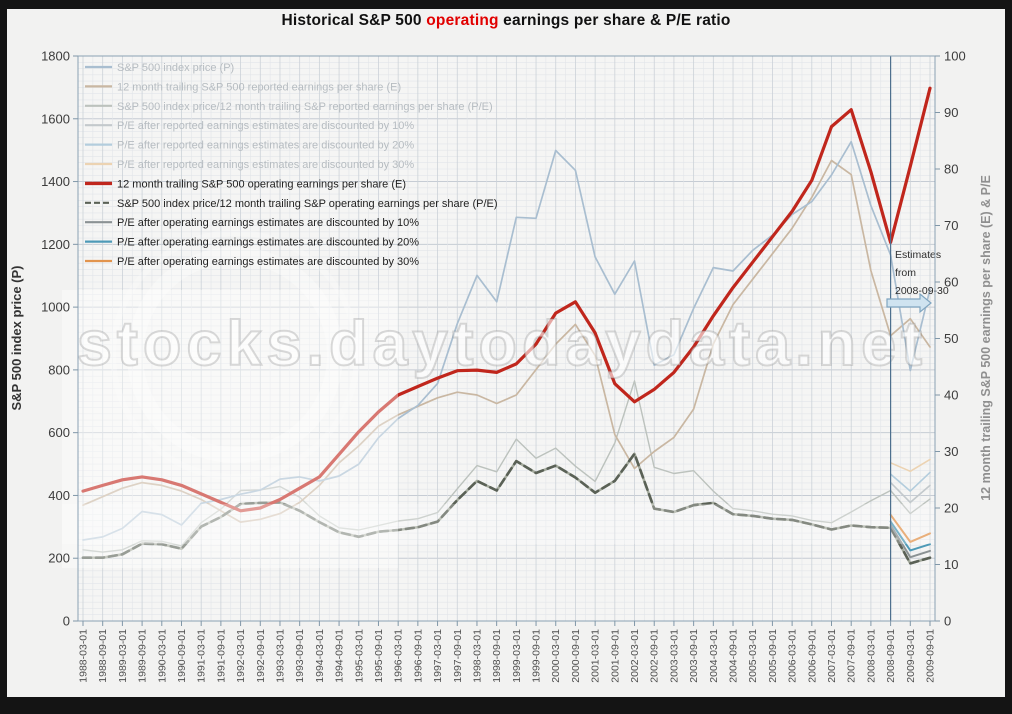 The height and width of the screenshot is (714, 1012). I want to click on svg-text: 2006-09-01, so click(812, 656).